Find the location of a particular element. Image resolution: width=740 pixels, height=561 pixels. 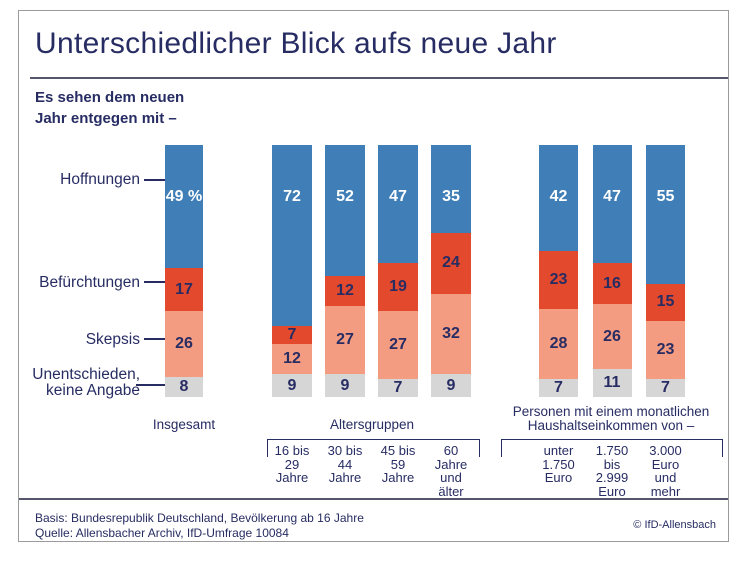

bar-segment-hoffnungen: 35 is located at coordinates (451, 189).